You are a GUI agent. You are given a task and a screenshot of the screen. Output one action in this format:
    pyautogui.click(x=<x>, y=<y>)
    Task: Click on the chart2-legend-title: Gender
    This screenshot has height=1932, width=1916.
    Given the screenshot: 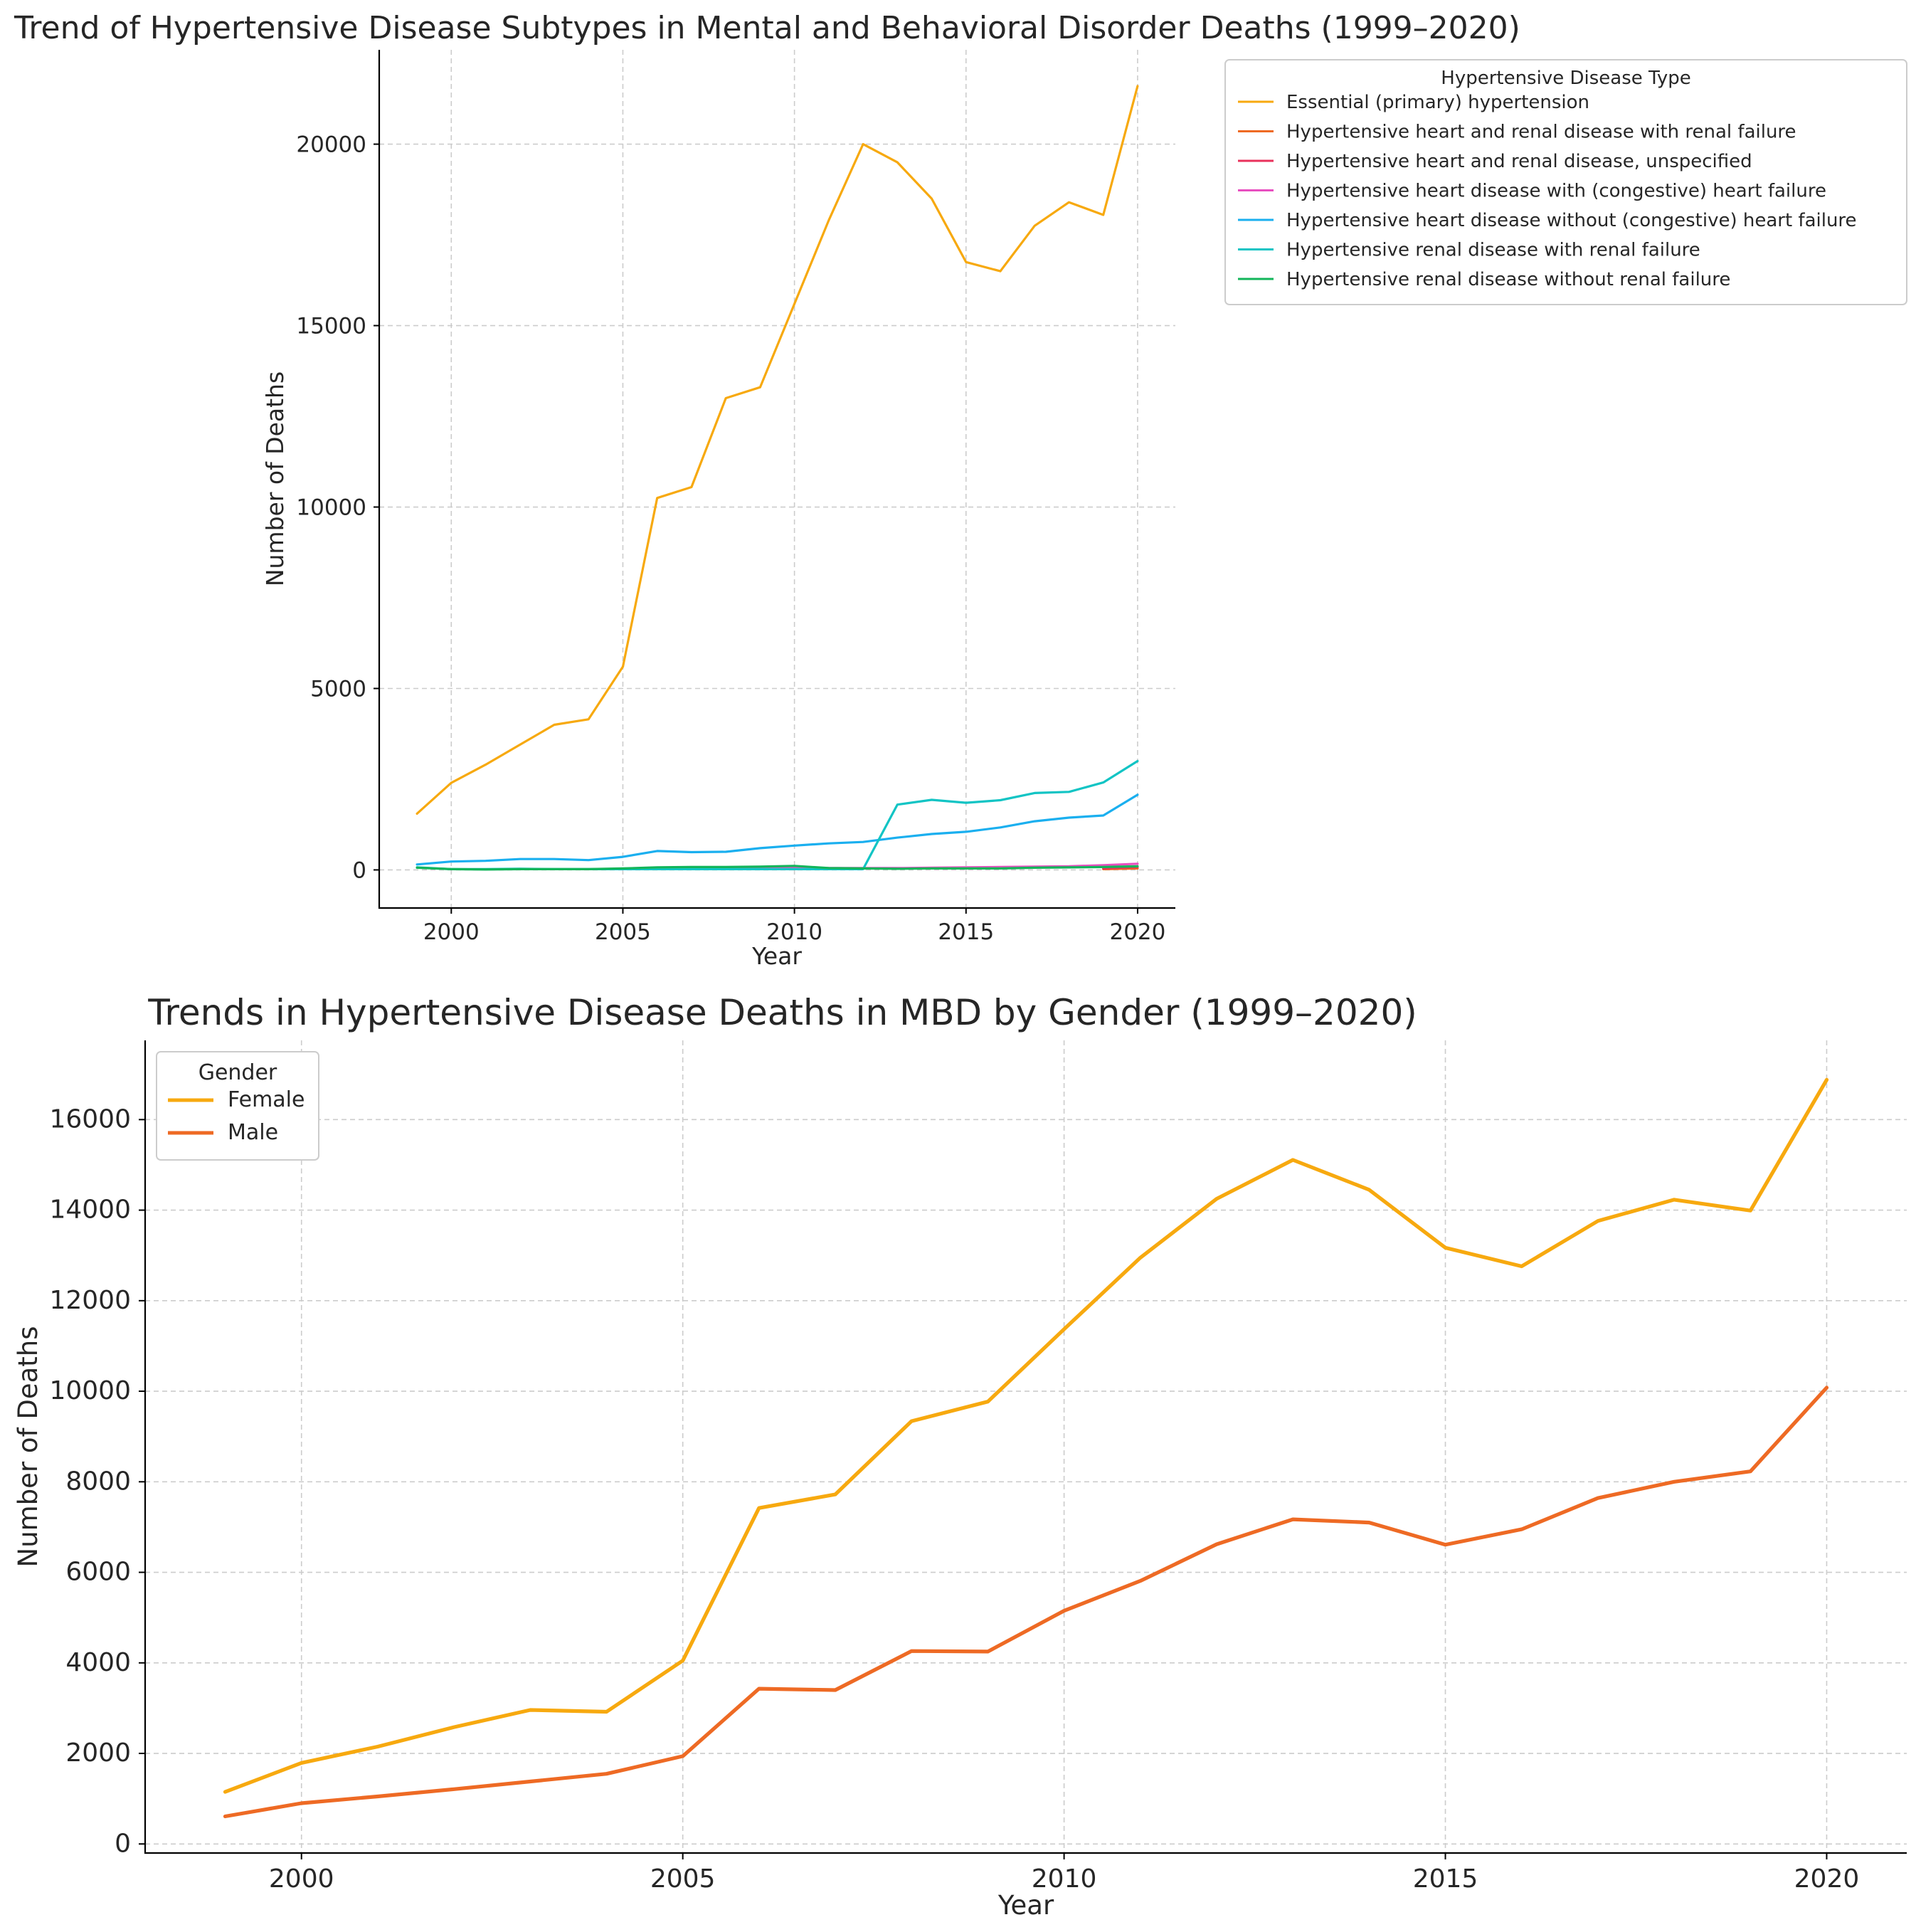 What is the action you would take?
    pyautogui.click(x=238, y=1072)
    